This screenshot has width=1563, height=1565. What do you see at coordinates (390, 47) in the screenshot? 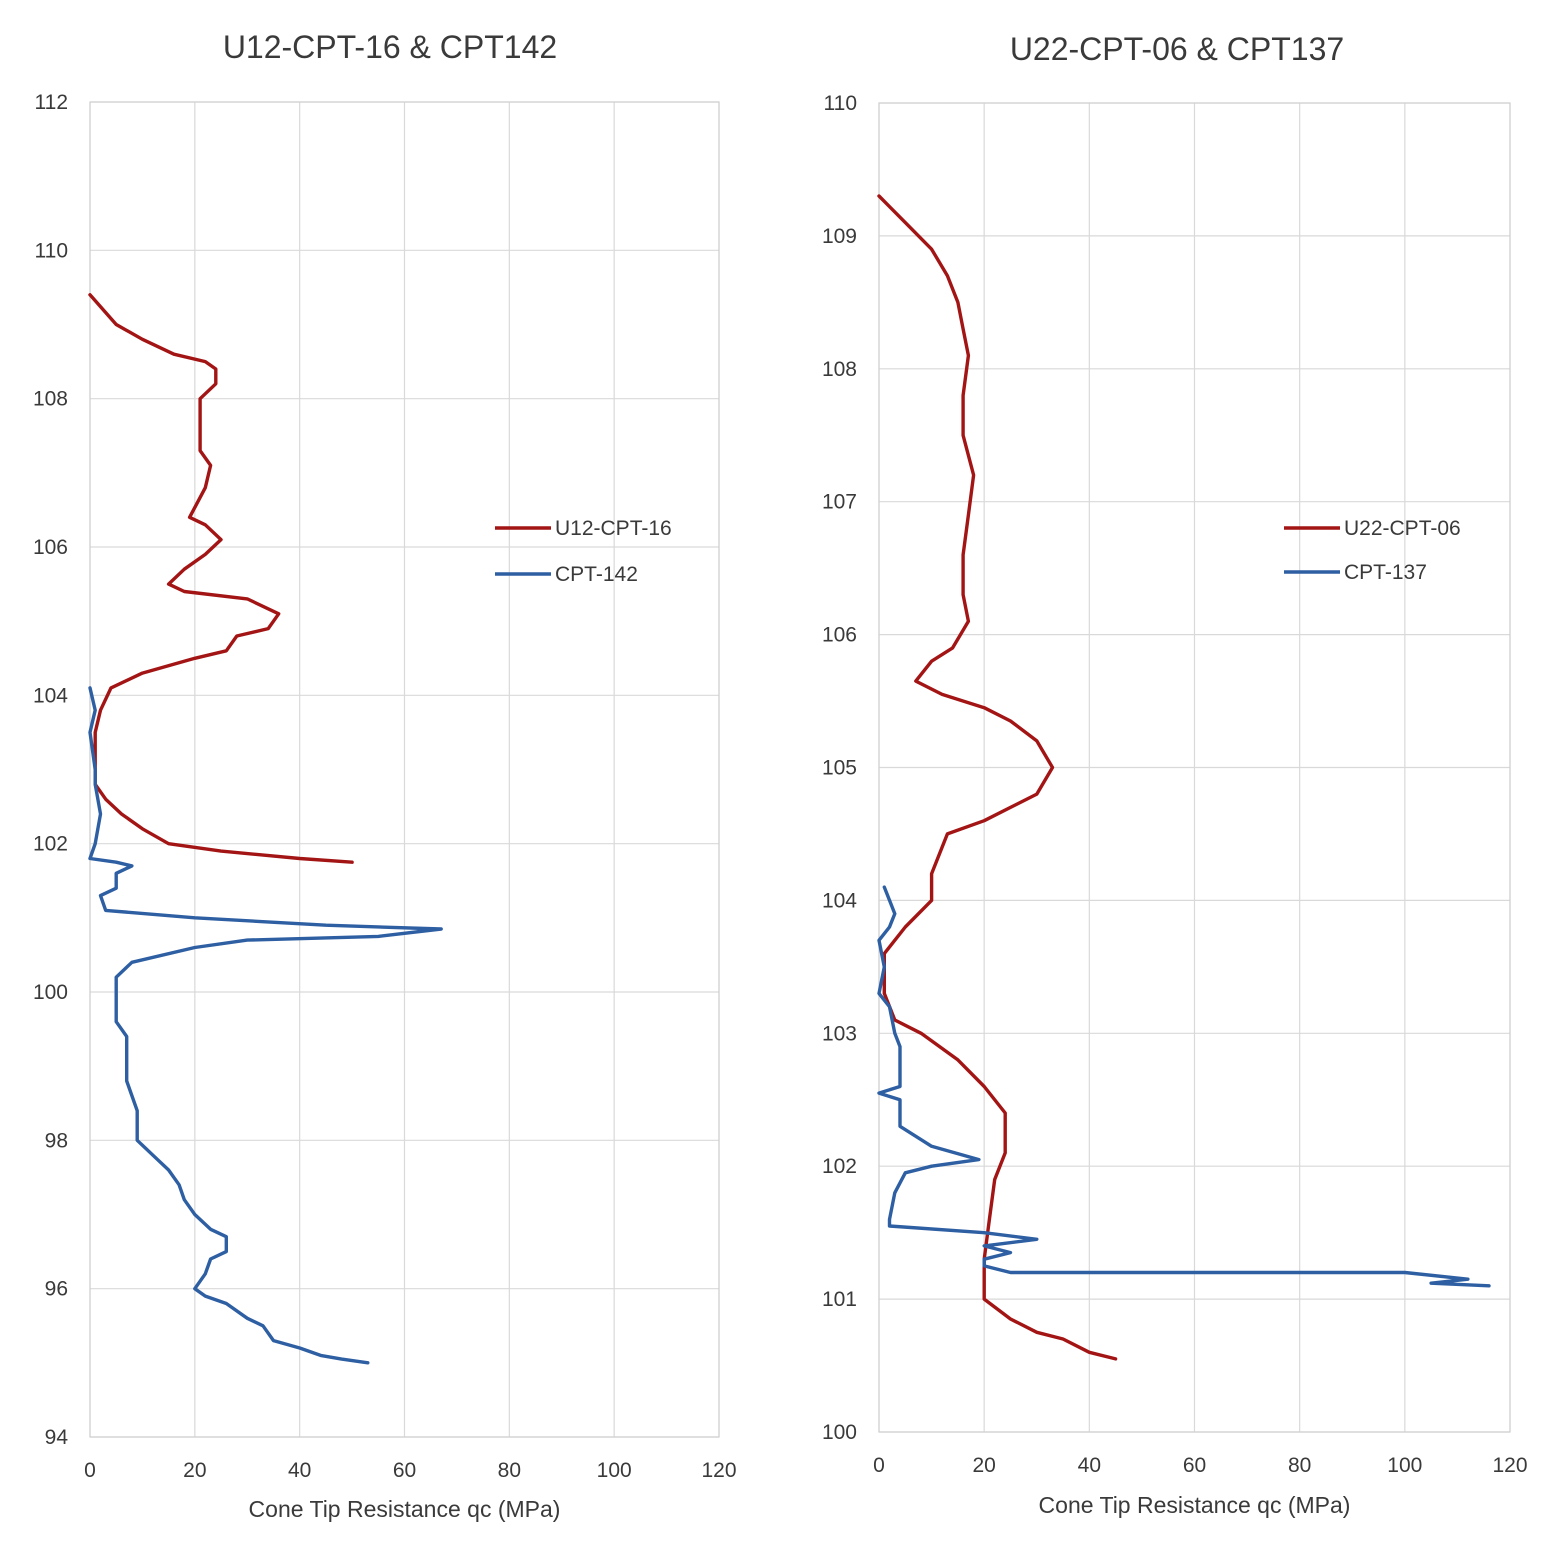
I see `chart-title: U12-CPT-16 & CPT142` at bounding box center [390, 47].